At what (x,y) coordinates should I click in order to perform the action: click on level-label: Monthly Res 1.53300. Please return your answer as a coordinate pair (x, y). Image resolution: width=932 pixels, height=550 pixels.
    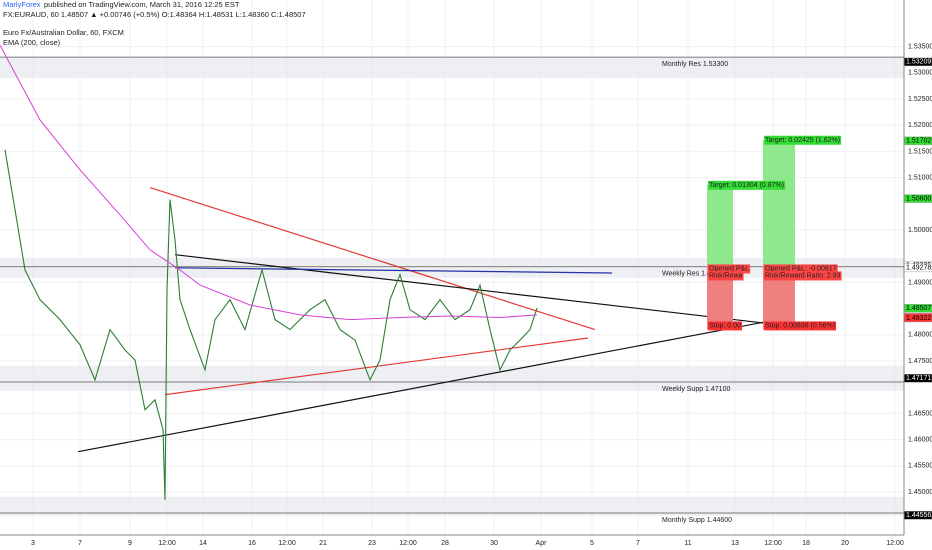
    Looking at the image, I should click on (695, 64).